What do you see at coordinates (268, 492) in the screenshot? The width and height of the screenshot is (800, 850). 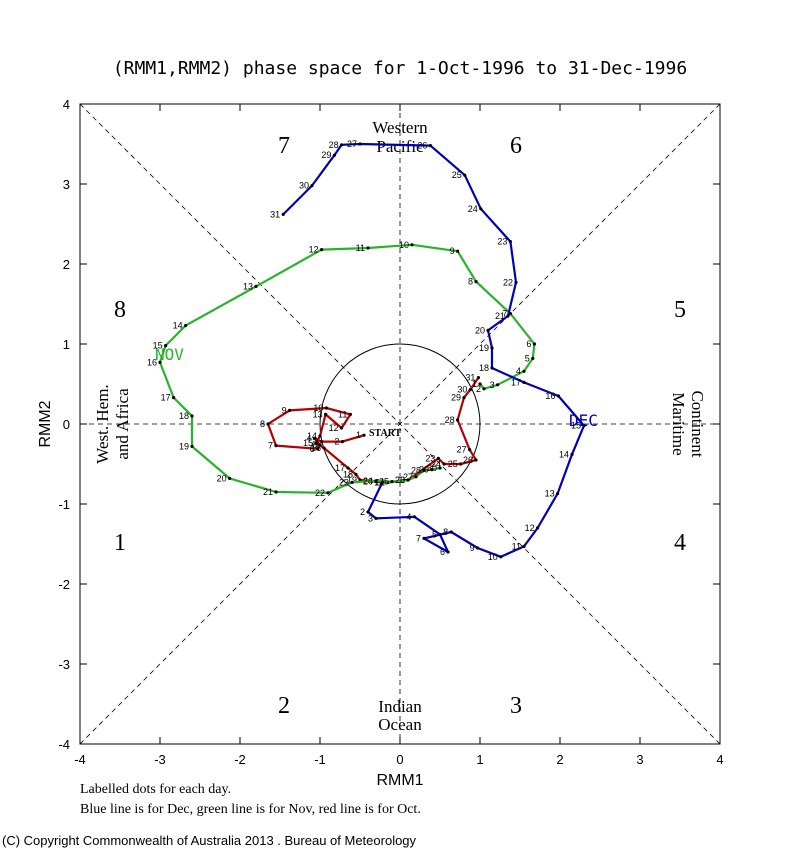 I see `day-label: 21` at bounding box center [268, 492].